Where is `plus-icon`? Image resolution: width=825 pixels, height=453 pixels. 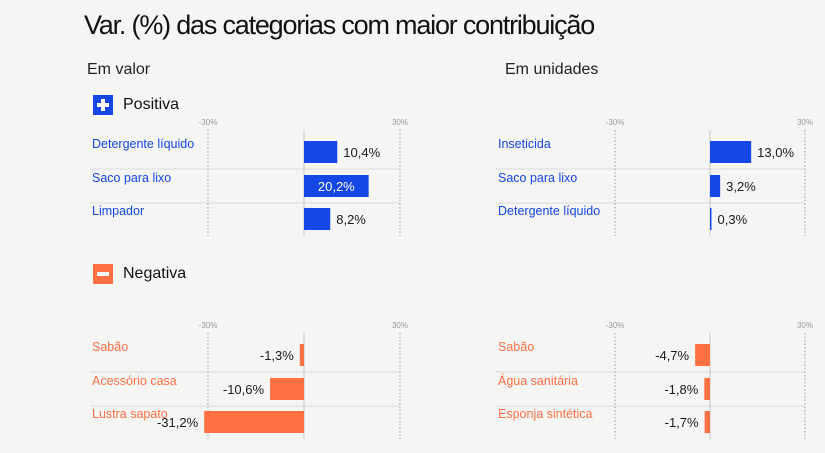 plus-icon is located at coordinates (103, 105).